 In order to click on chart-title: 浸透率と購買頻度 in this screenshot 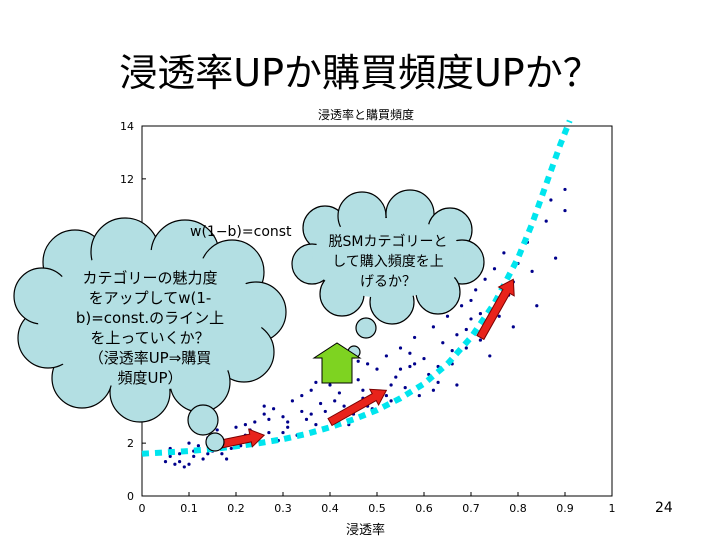, I will do `click(366, 115)`.